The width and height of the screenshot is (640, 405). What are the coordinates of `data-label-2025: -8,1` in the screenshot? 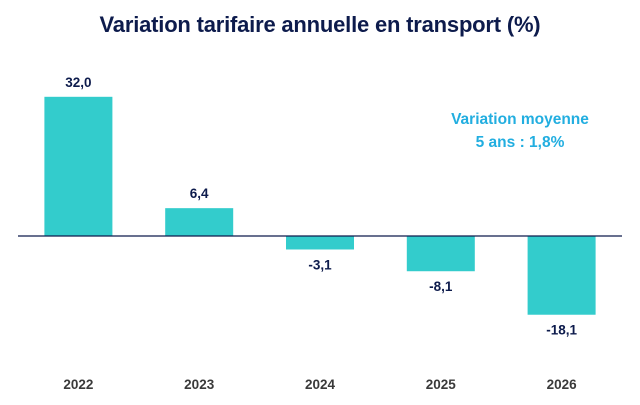 It's located at (441, 286).